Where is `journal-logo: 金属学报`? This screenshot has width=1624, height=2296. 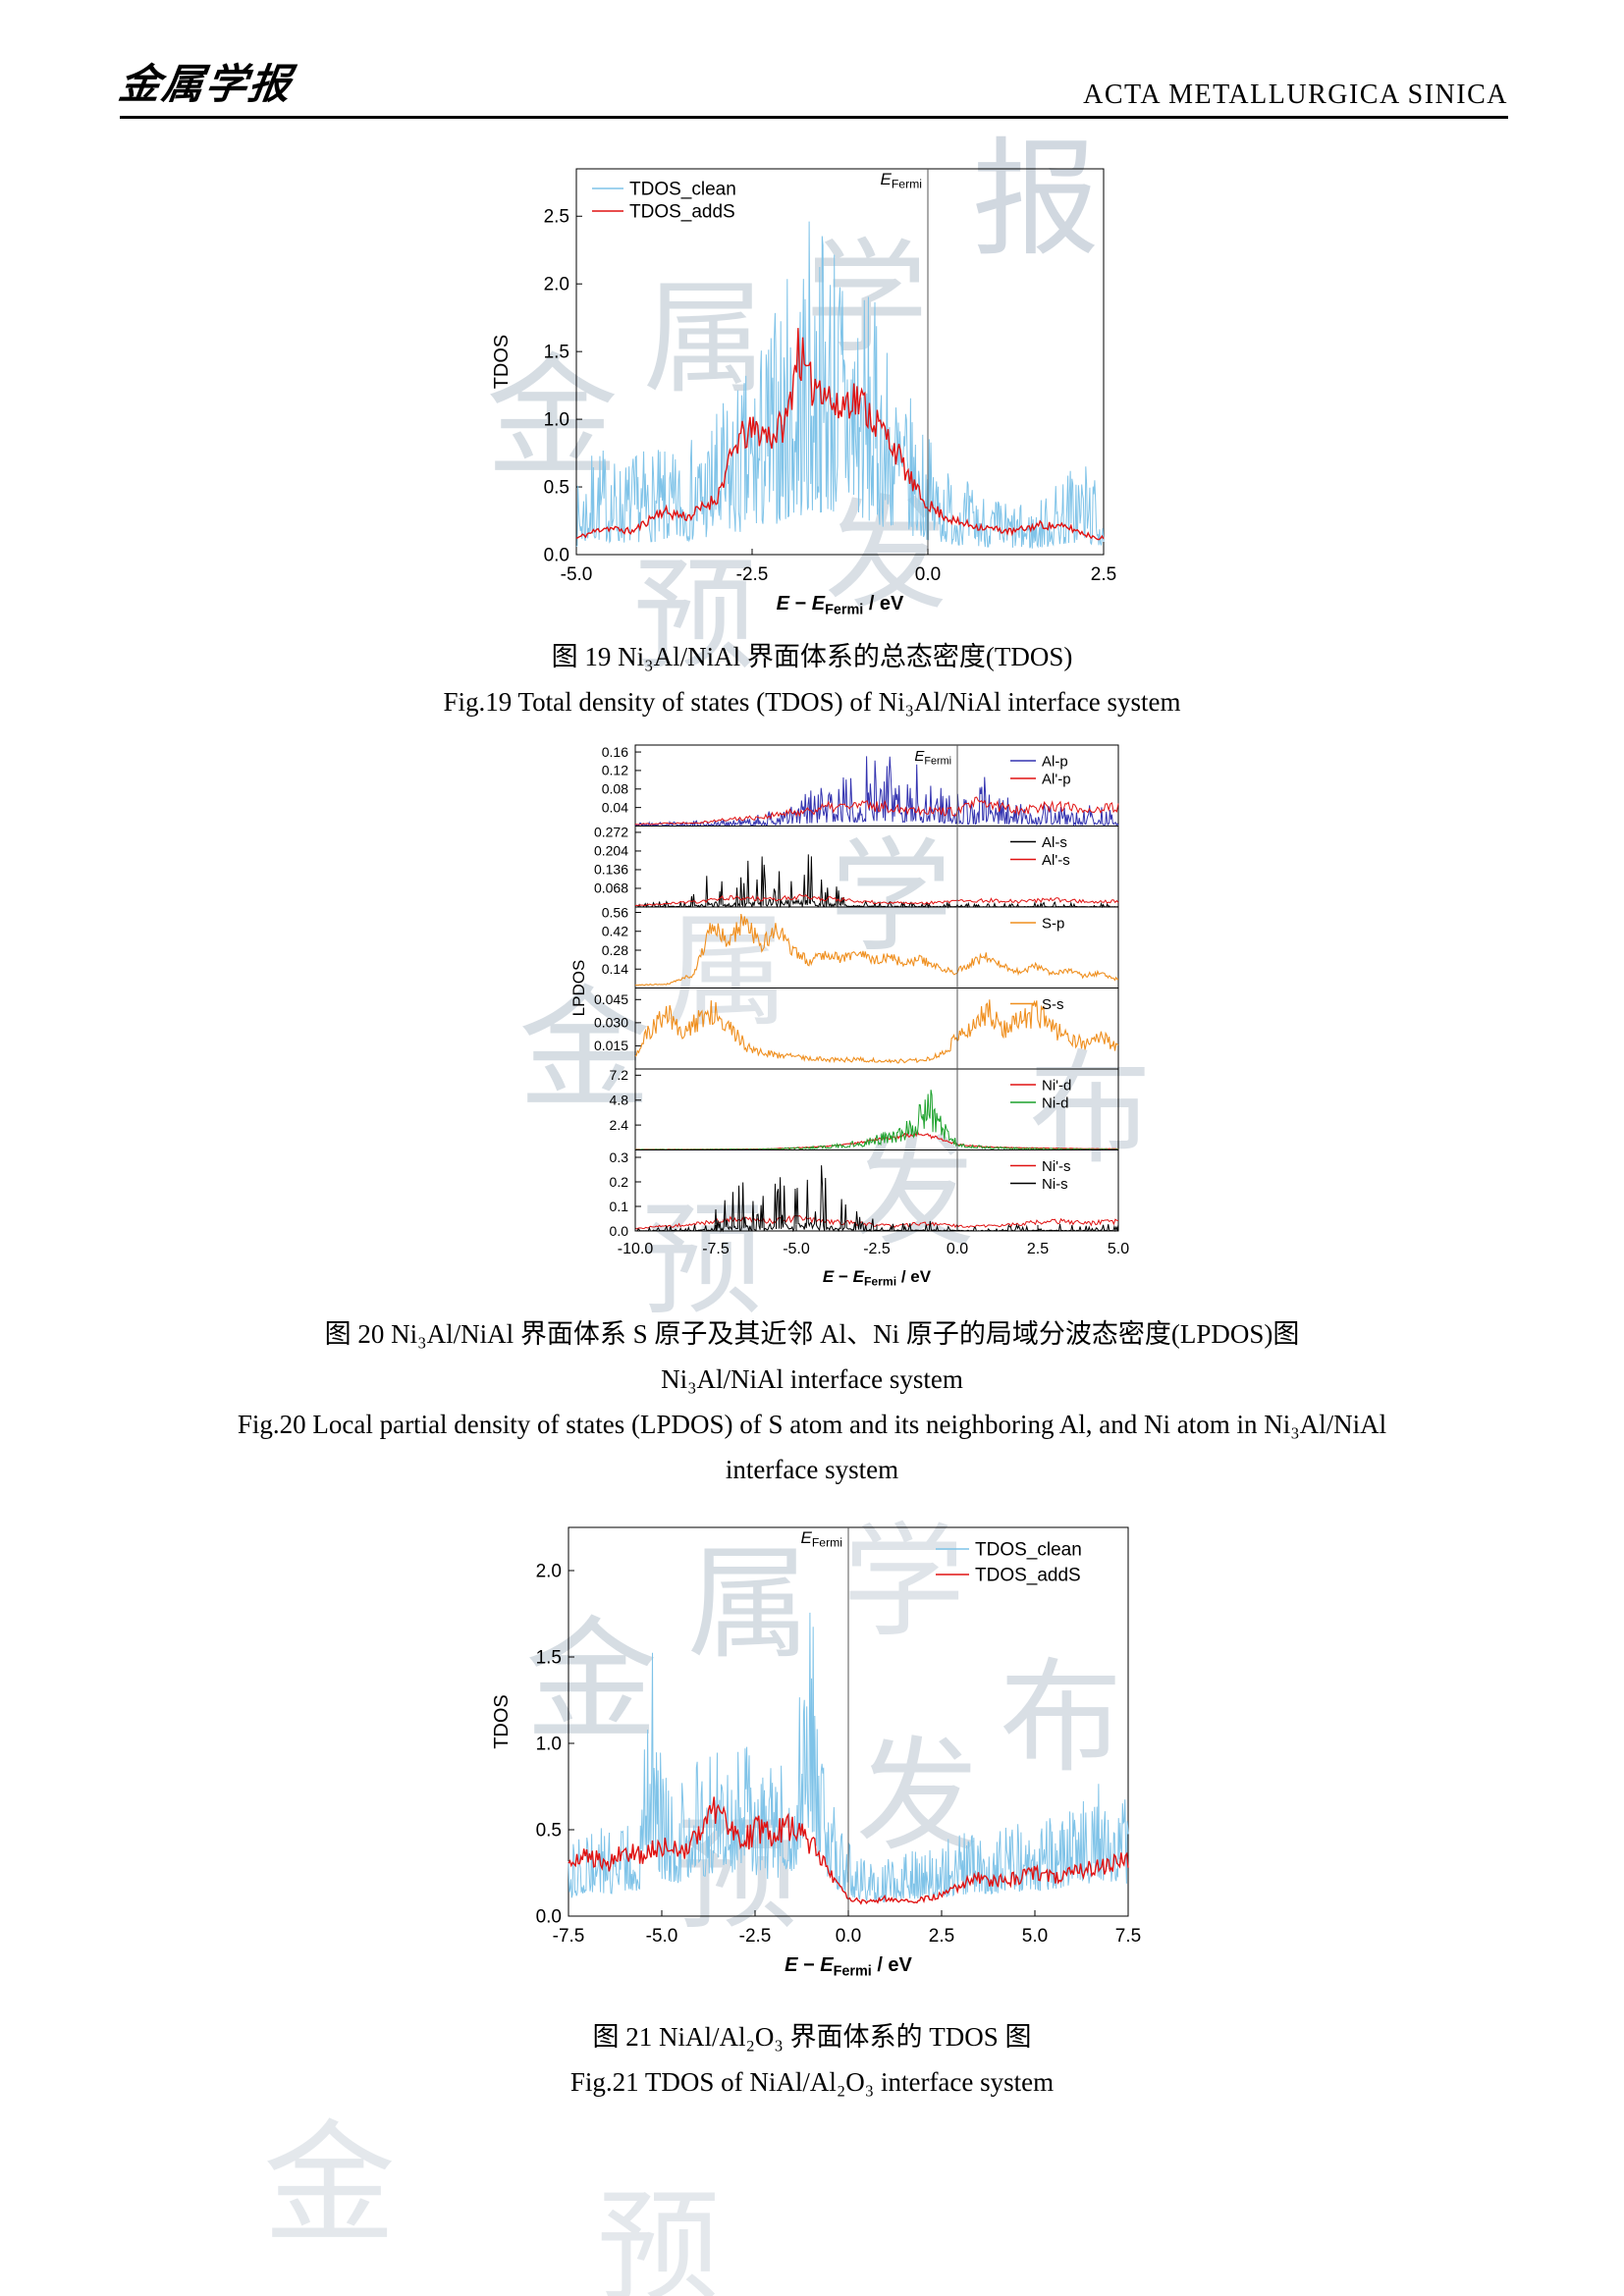 journal-logo: 金属学报 is located at coordinates (206, 84).